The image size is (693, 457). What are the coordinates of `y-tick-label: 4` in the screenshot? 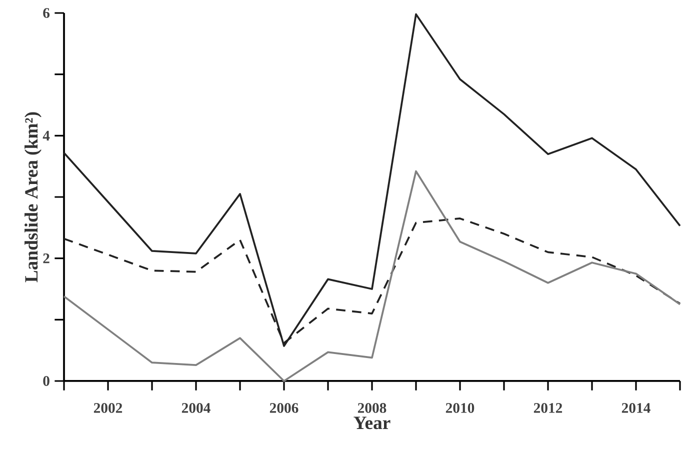 It's located at (46, 135).